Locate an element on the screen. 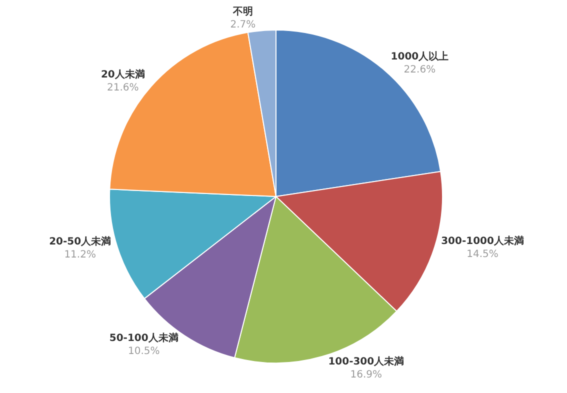 The height and width of the screenshot is (393, 567). data-label: 14.5% is located at coordinates (482, 254).